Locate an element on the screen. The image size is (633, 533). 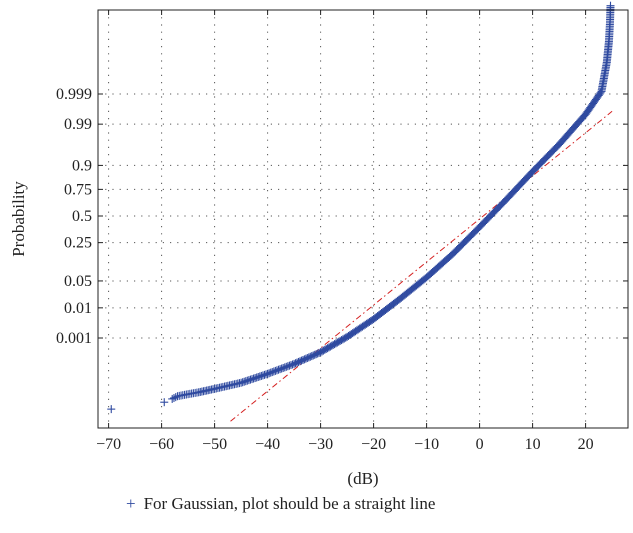
x-axis-label: (dB) is located at coordinates (362, 478).